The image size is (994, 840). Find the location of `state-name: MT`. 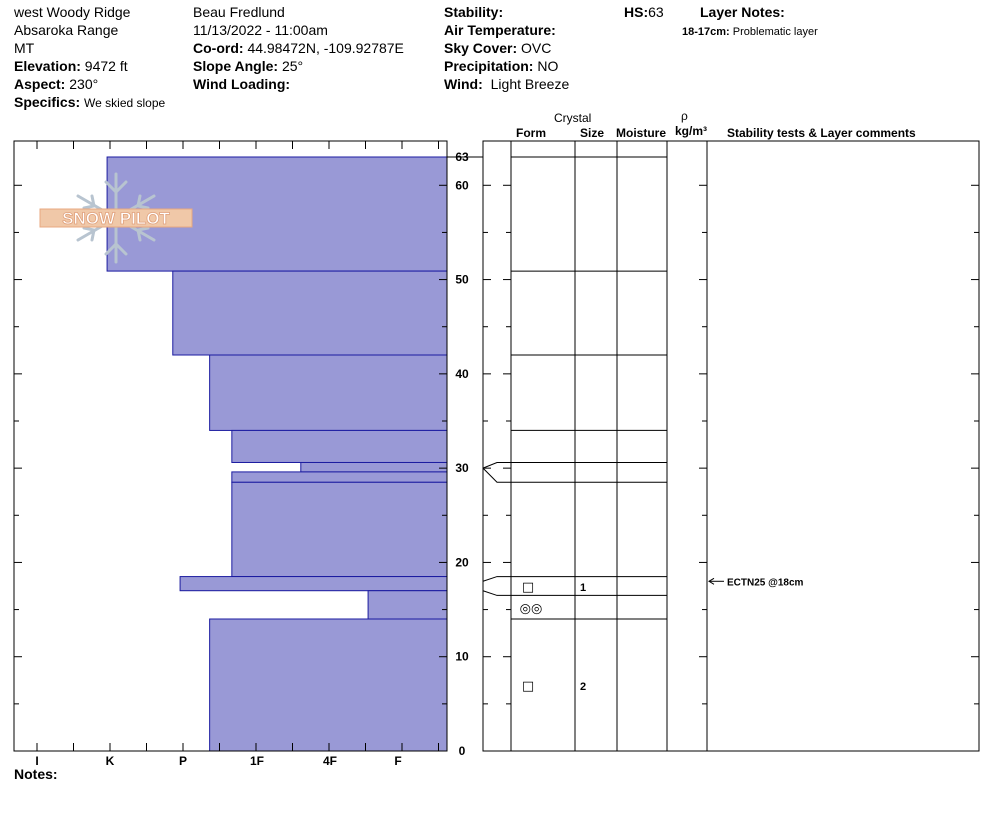

state-name: MT is located at coordinates (24, 48).